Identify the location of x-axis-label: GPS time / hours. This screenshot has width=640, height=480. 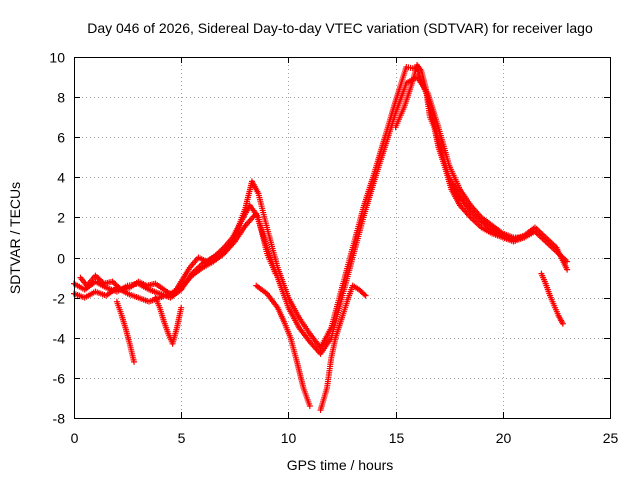
(340, 465).